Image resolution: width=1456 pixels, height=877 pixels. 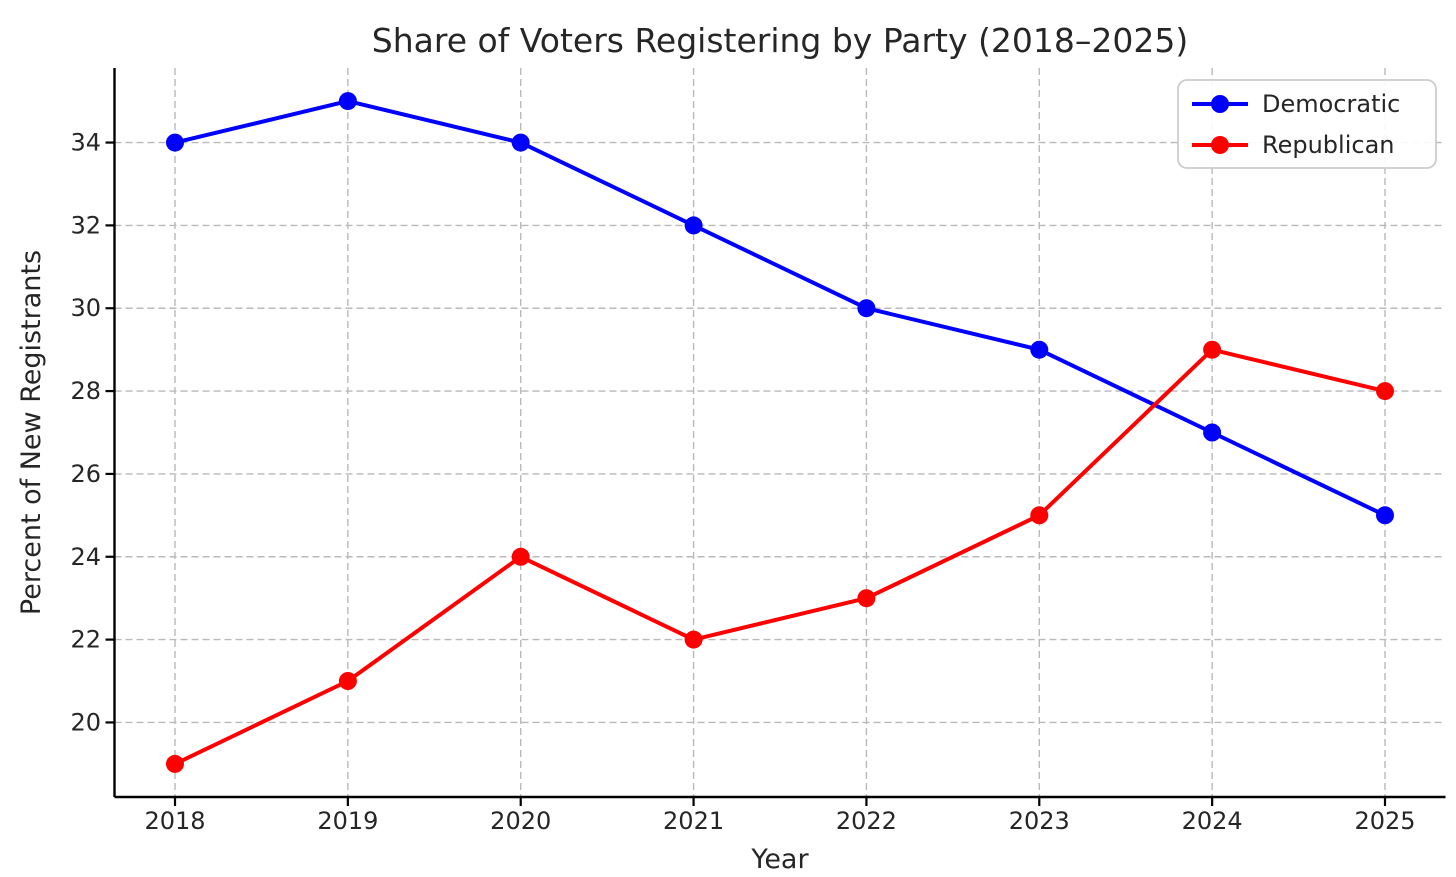 I want to click on y-tick-label-34: 34, so click(x=85, y=143).